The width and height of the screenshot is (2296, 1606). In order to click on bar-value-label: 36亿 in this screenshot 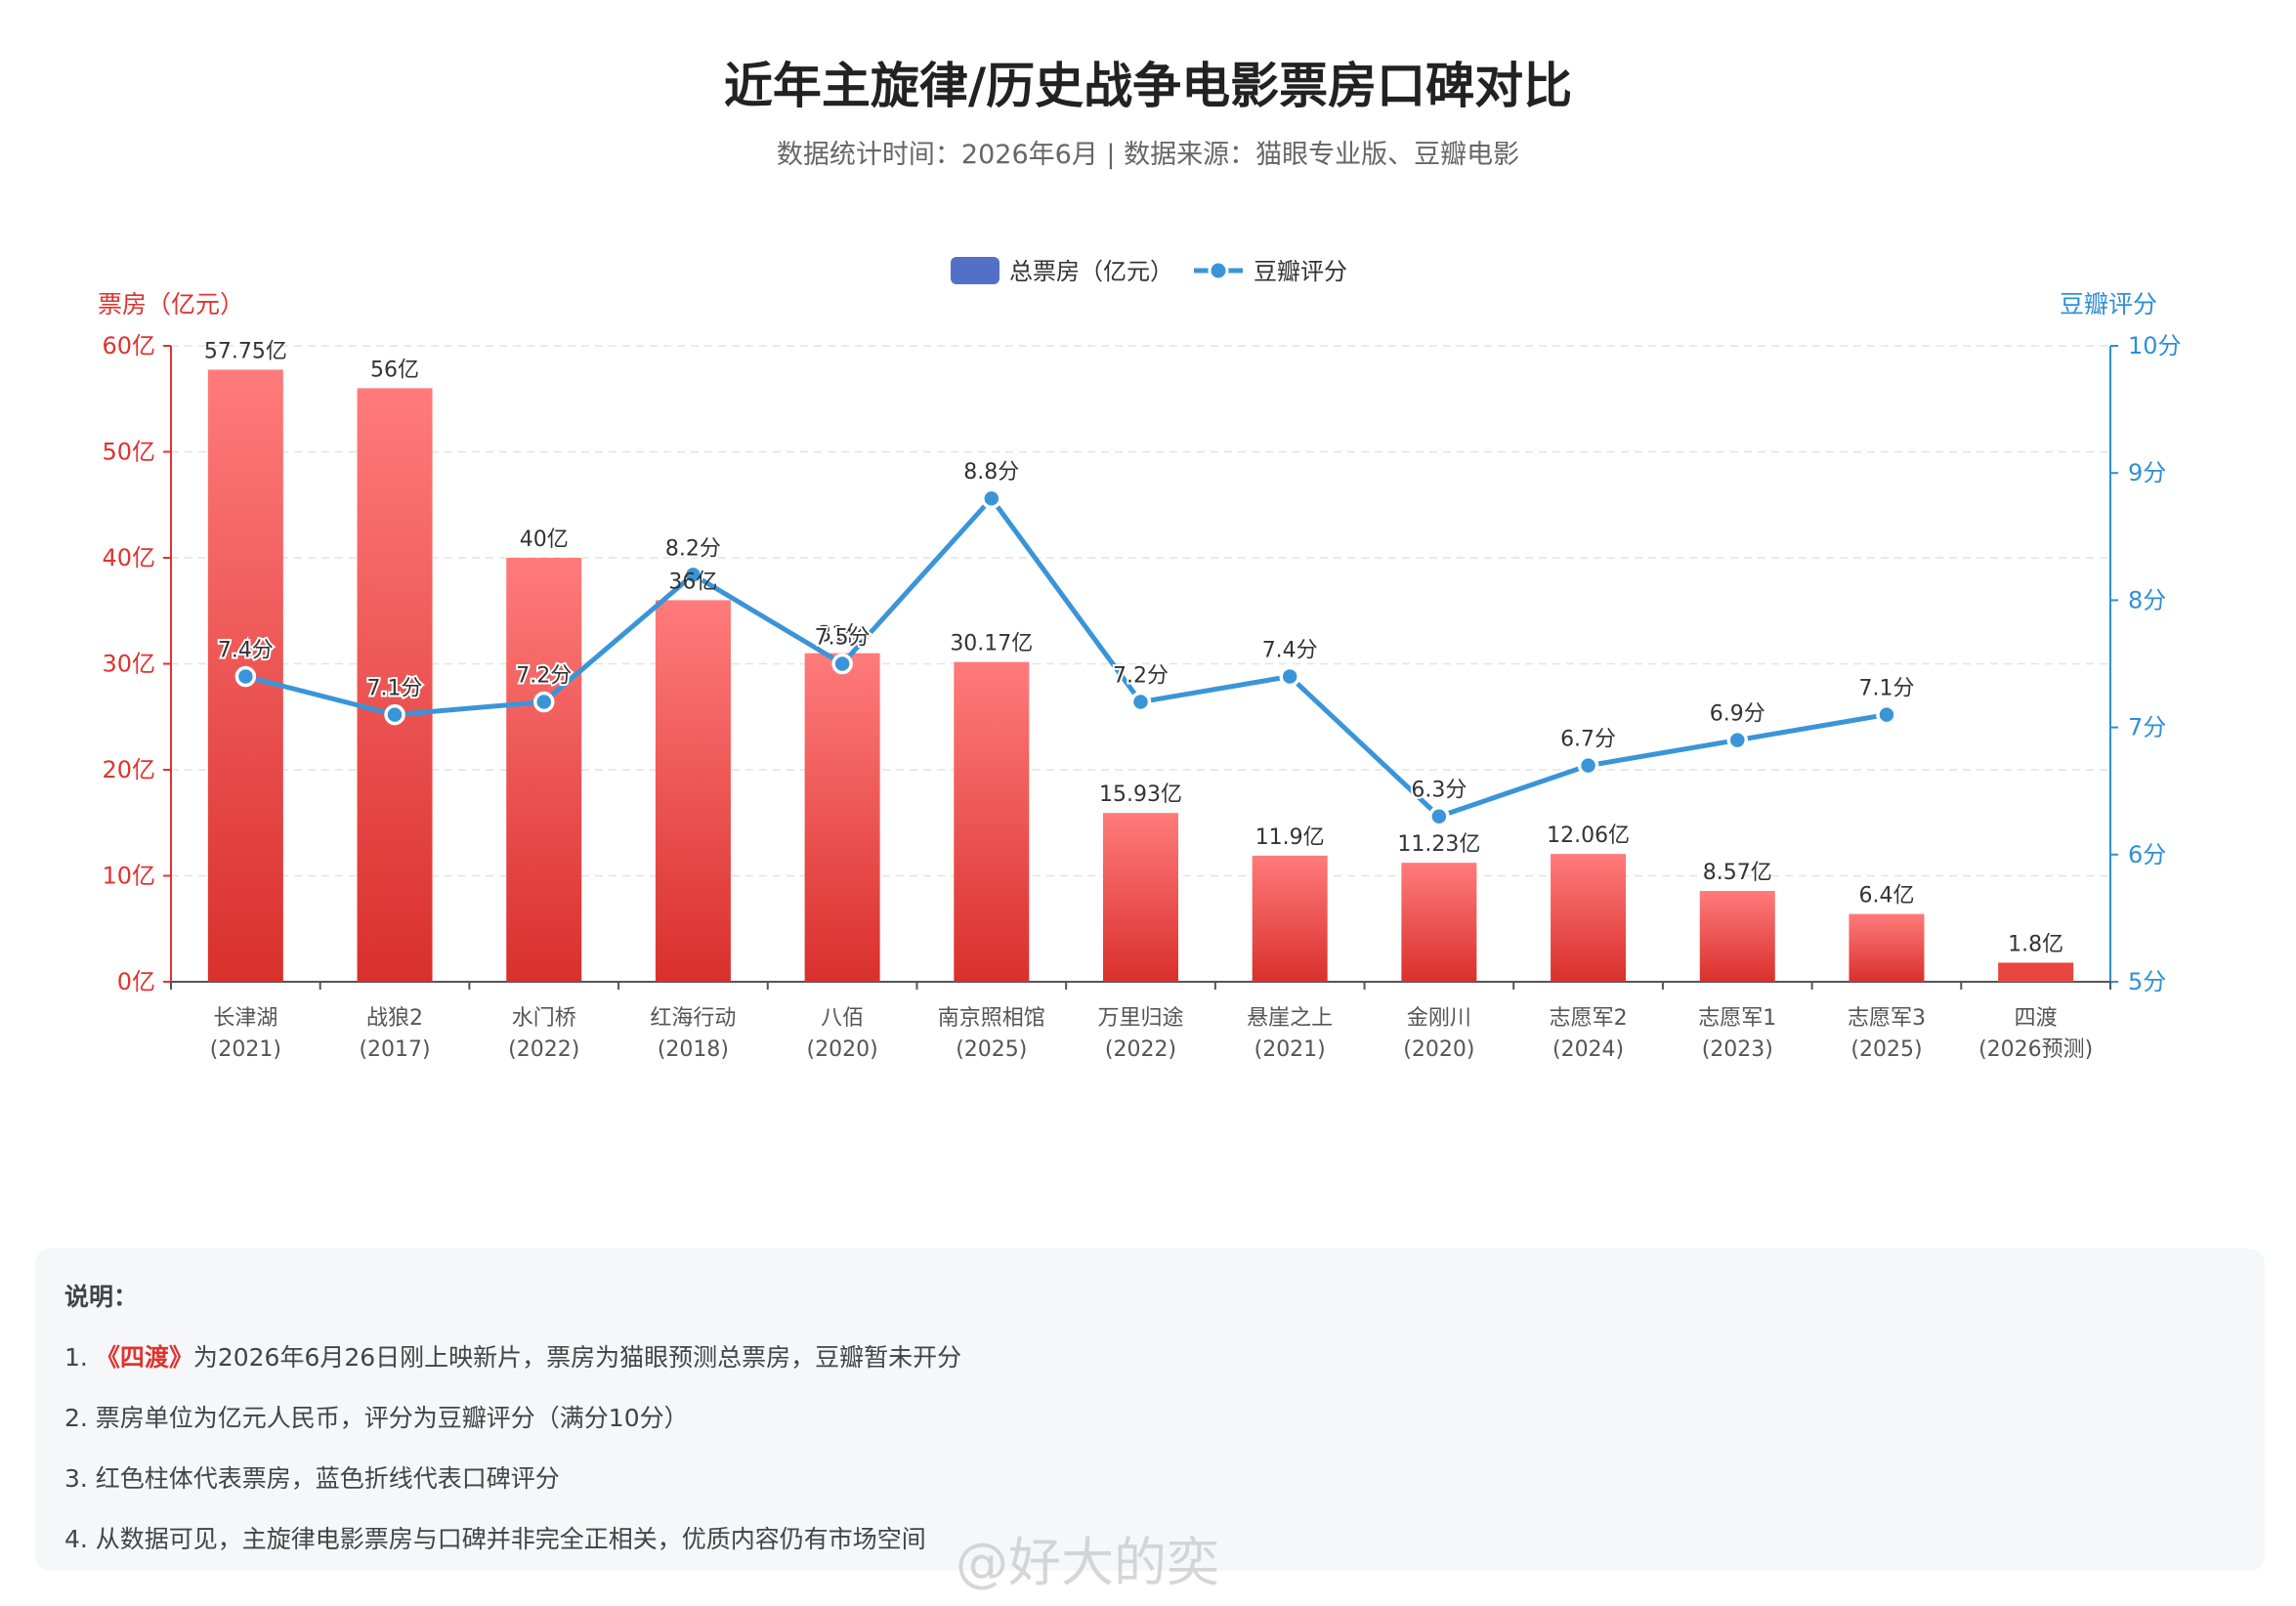, I will do `click(693, 582)`.